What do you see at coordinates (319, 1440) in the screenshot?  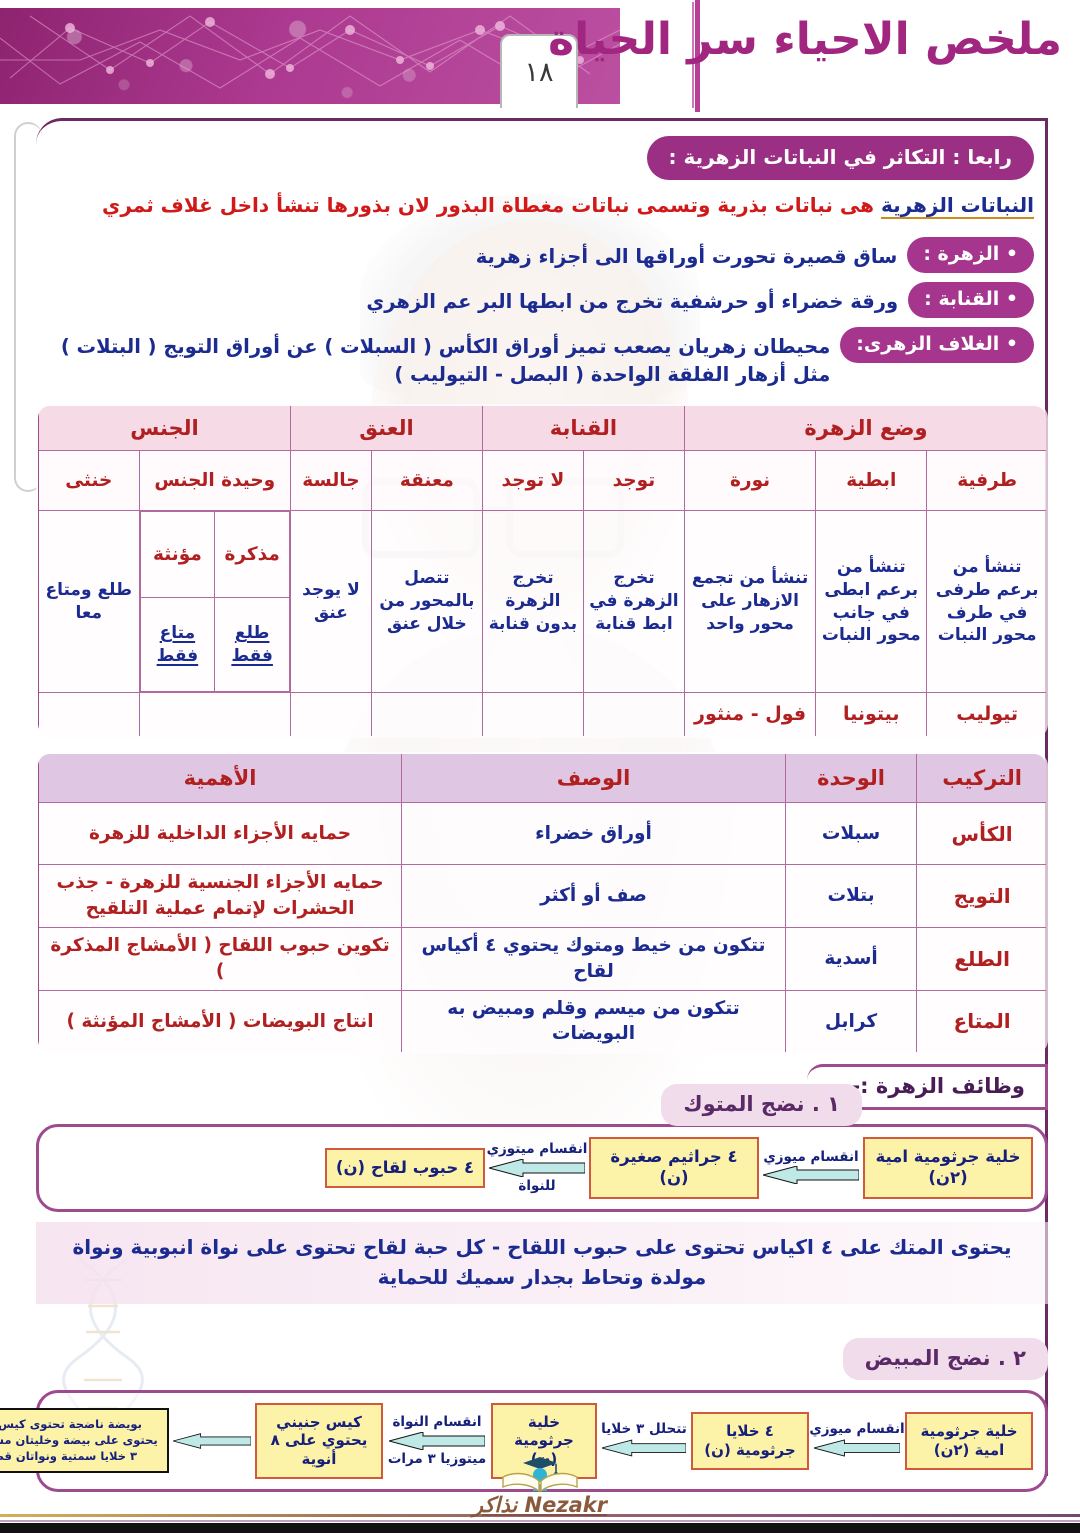 I see `flow2-node-embryo-sac: كيس جنيني يحتوي على ٨ أنوية` at bounding box center [319, 1440].